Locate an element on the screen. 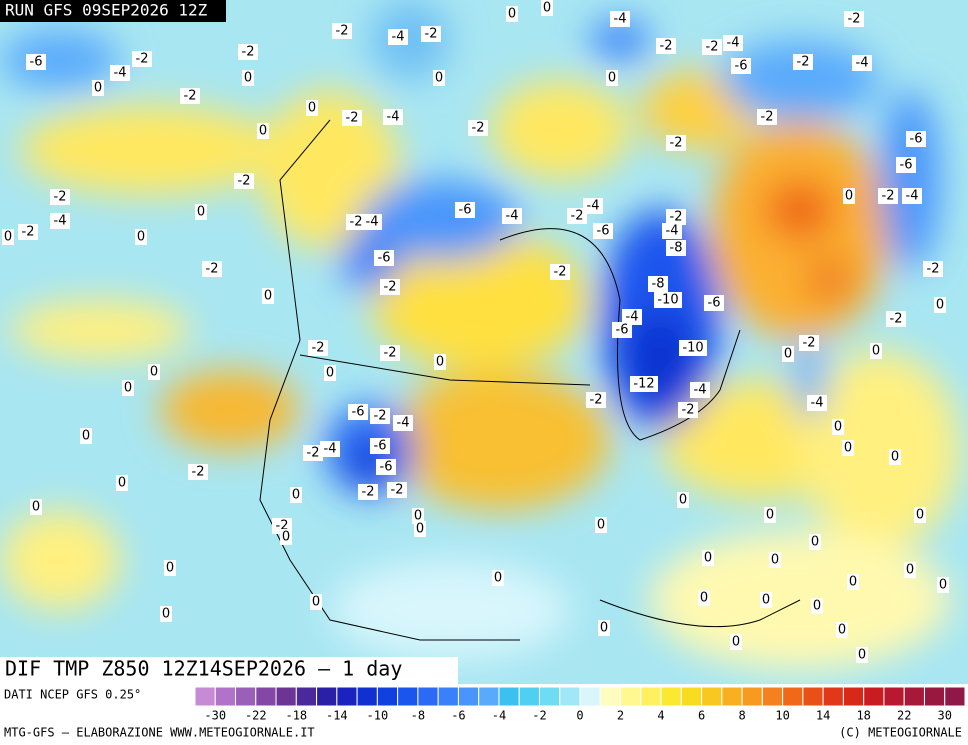 This screenshot has width=968, height=745. colorbar-tick-label: -6 is located at coordinates (458, 716).